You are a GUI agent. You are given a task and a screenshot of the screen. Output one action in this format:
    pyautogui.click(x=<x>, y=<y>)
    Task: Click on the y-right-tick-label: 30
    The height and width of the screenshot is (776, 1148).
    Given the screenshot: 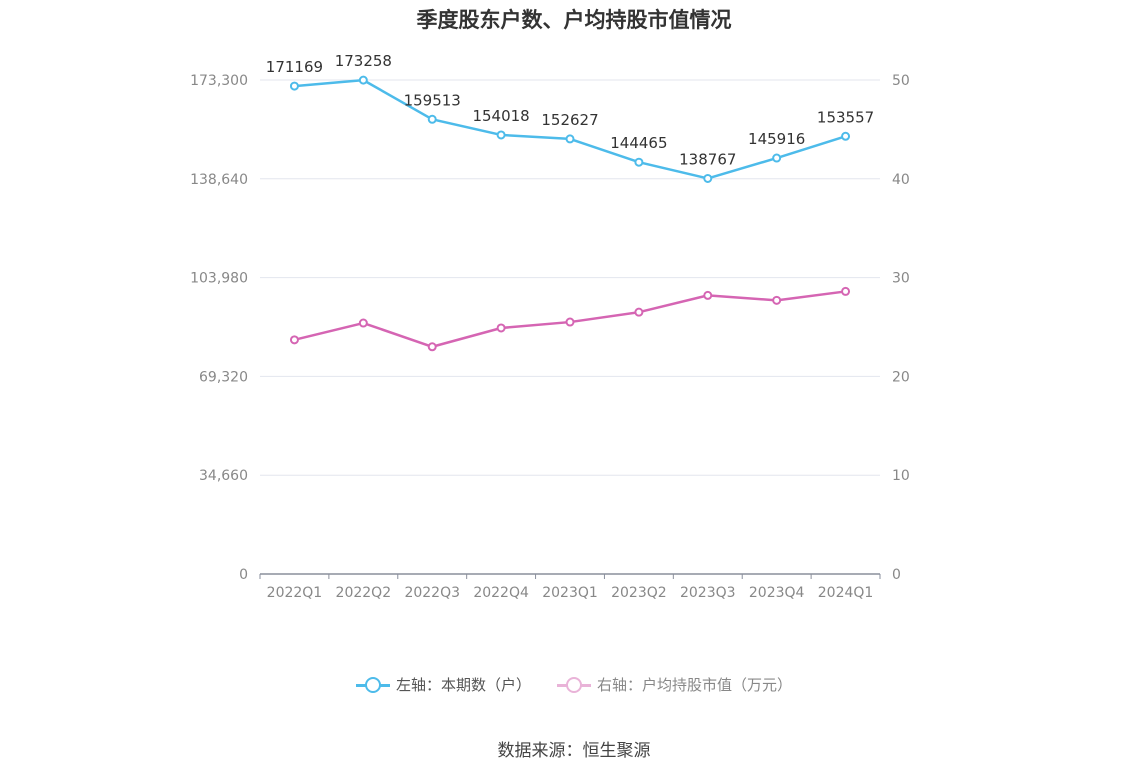 What is the action you would take?
    pyautogui.click(x=901, y=279)
    